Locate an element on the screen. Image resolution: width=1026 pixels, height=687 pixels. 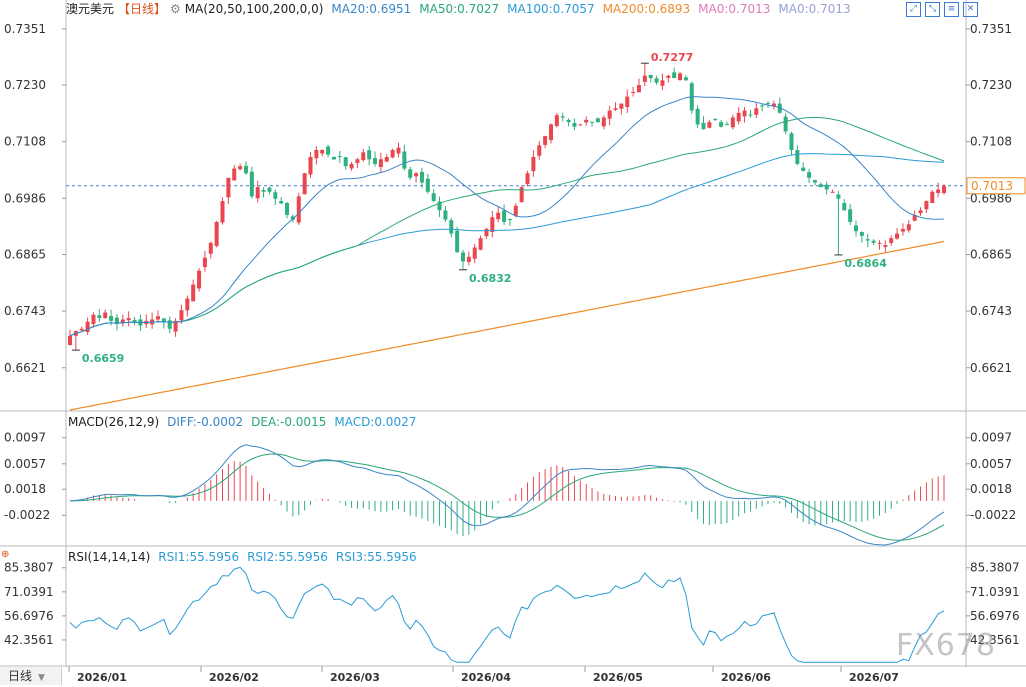
rsi1-value: RSI1:55.5956 is located at coordinates (199, 557).